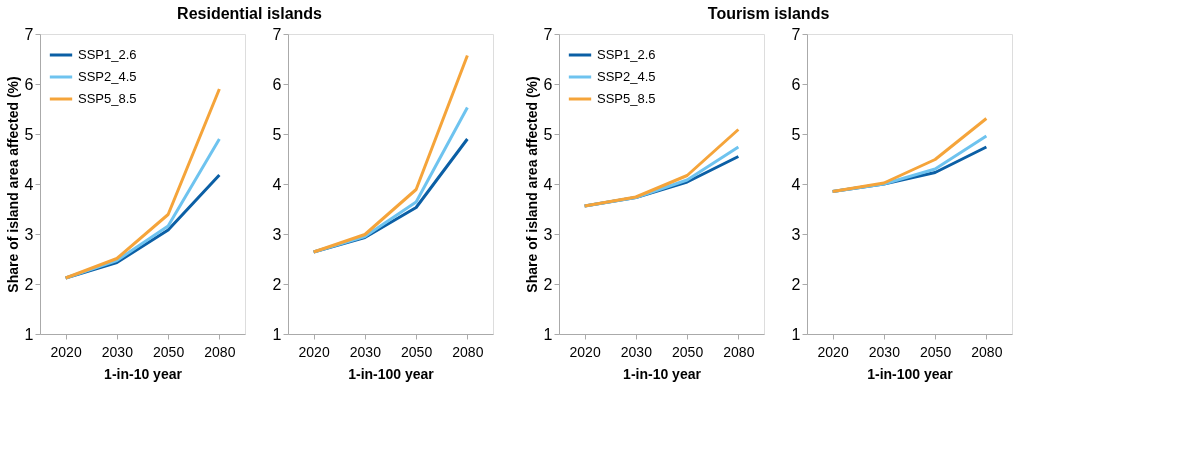 Image resolution: width=1187 pixels, height=459 pixels. Describe the element at coordinates (768, 13) in the screenshot. I see `chart-title: Tourism islands` at that location.